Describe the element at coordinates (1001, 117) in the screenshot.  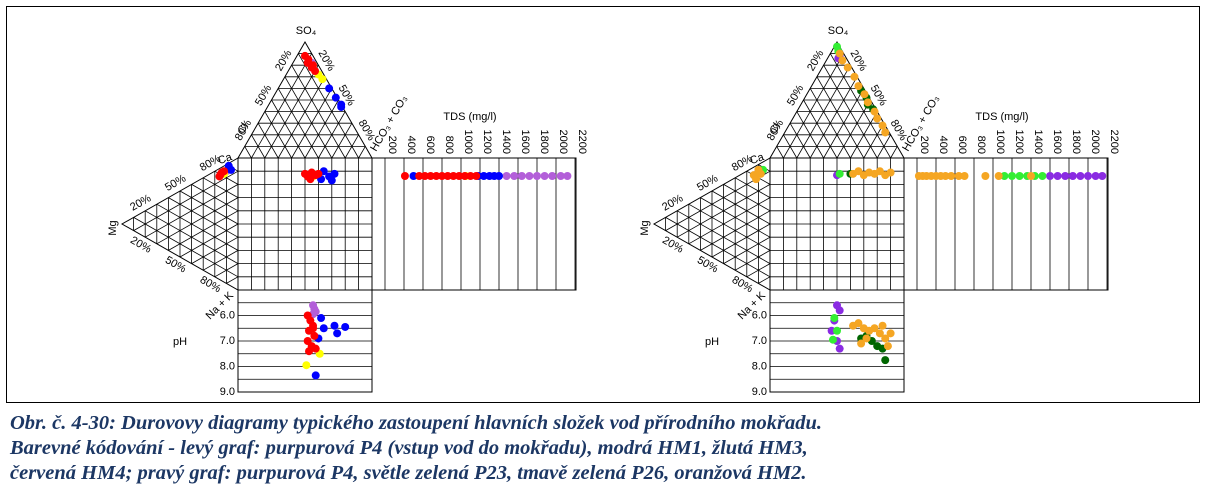
I see `axis-label: TDS (mg/l)` at that location.